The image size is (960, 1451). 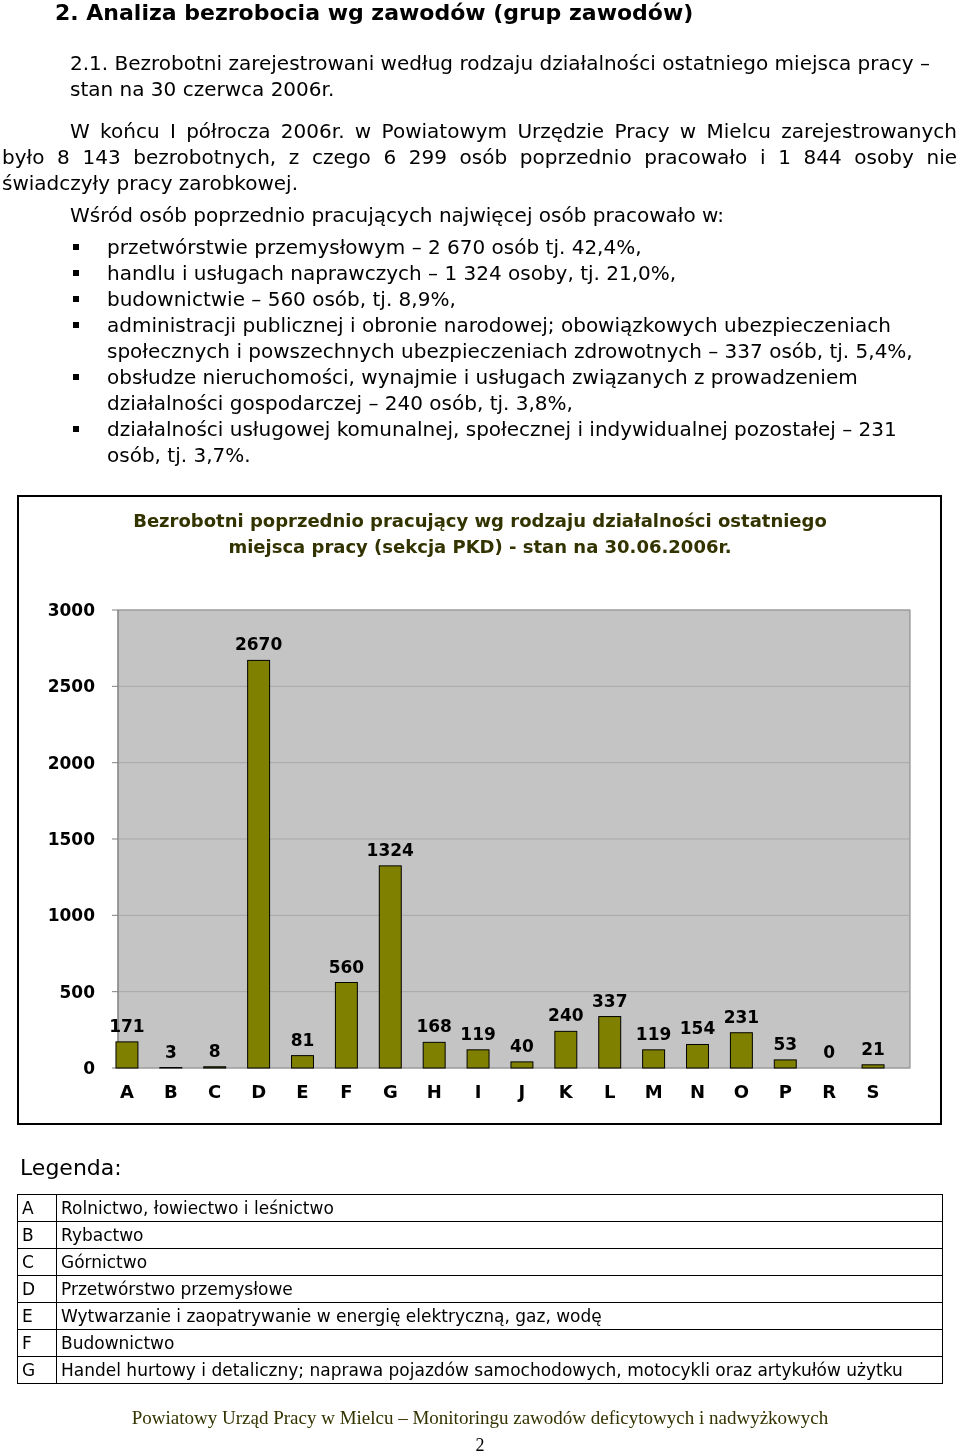 What do you see at coordinates (521, 1091) in the screenshot?
I see `x-tick-label: J` at bounding box center [521, 1091].